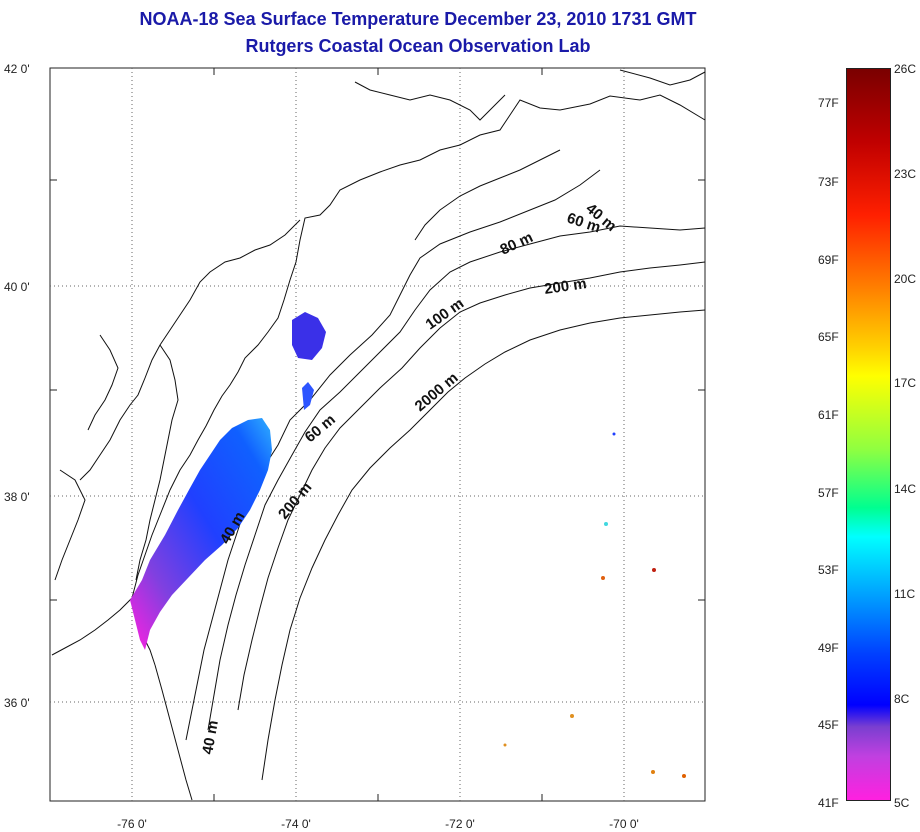  What do you see at coordinates (828, 337) in the screenshot?
I see `colorbar-f-label: 65F` at bounding box center [828, 337].